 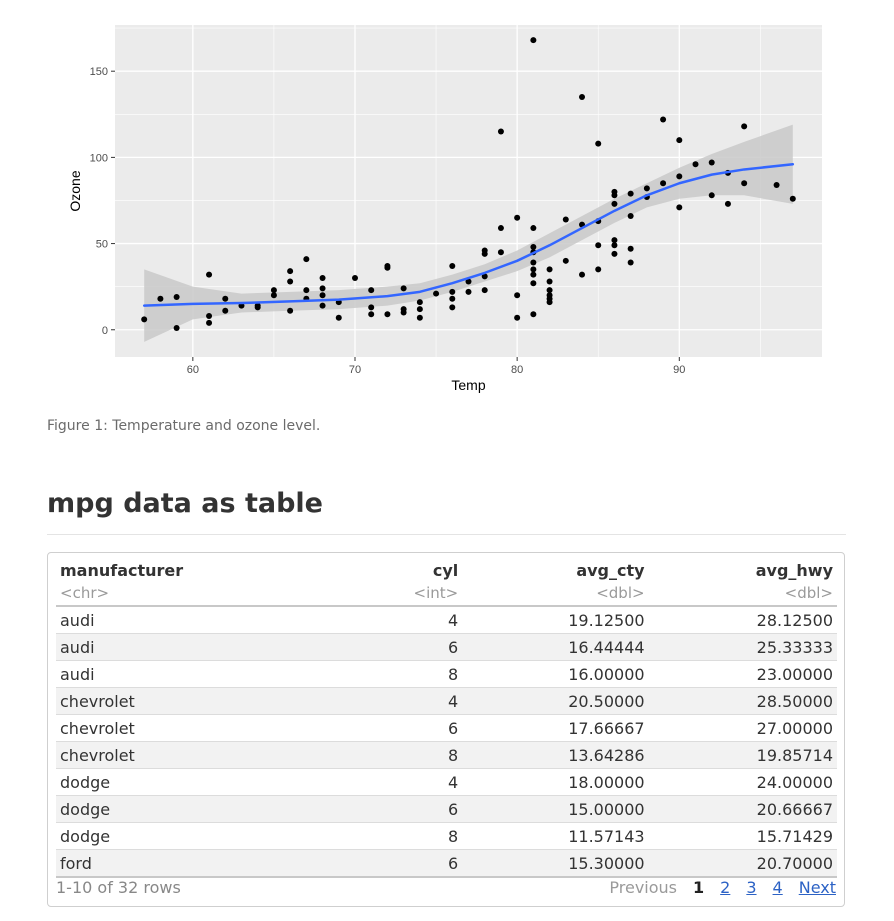 What do you see at coordinates (555, 863) in the screenshot?
I see `cell-avg-cty: 15.30000` at bounding box center [555, 863].